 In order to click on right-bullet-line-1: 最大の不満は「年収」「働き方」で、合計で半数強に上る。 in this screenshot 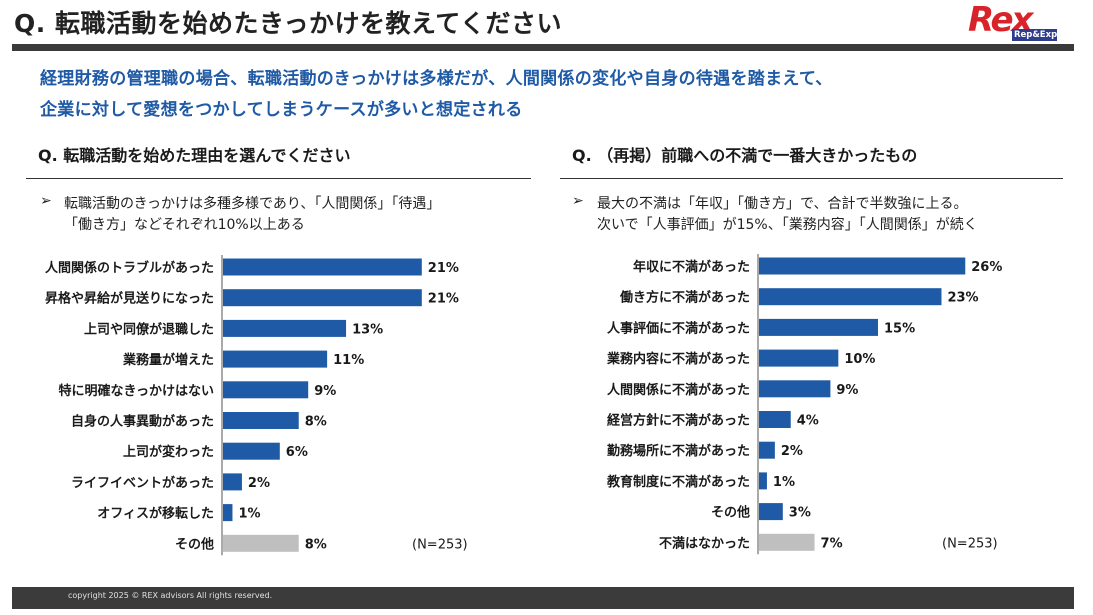, I will do `click(782, 204)`.